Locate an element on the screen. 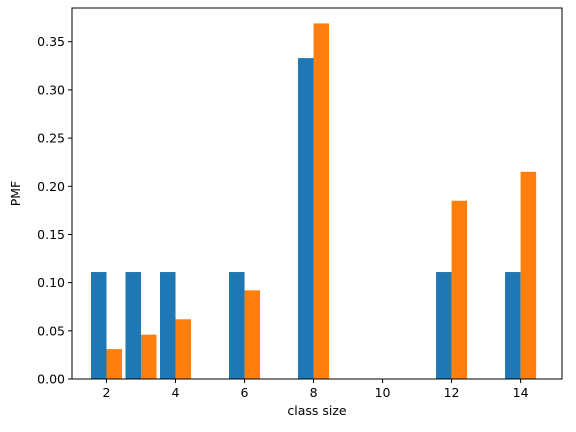  x-tick-label: 6 is located at coordinates (245, 392).